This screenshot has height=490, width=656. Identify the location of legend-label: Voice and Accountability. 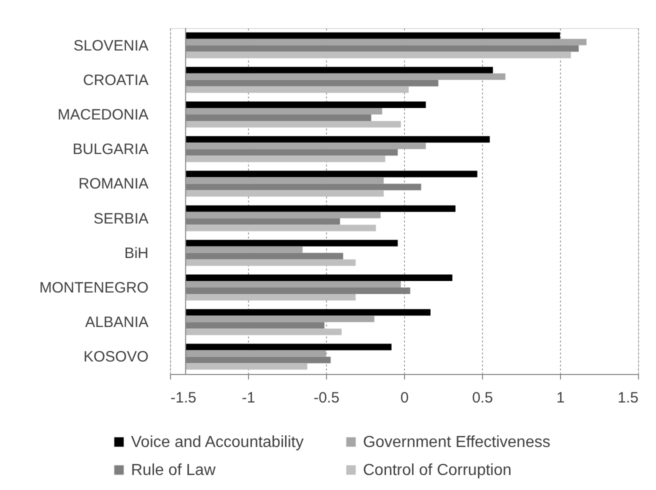
(217, 442).